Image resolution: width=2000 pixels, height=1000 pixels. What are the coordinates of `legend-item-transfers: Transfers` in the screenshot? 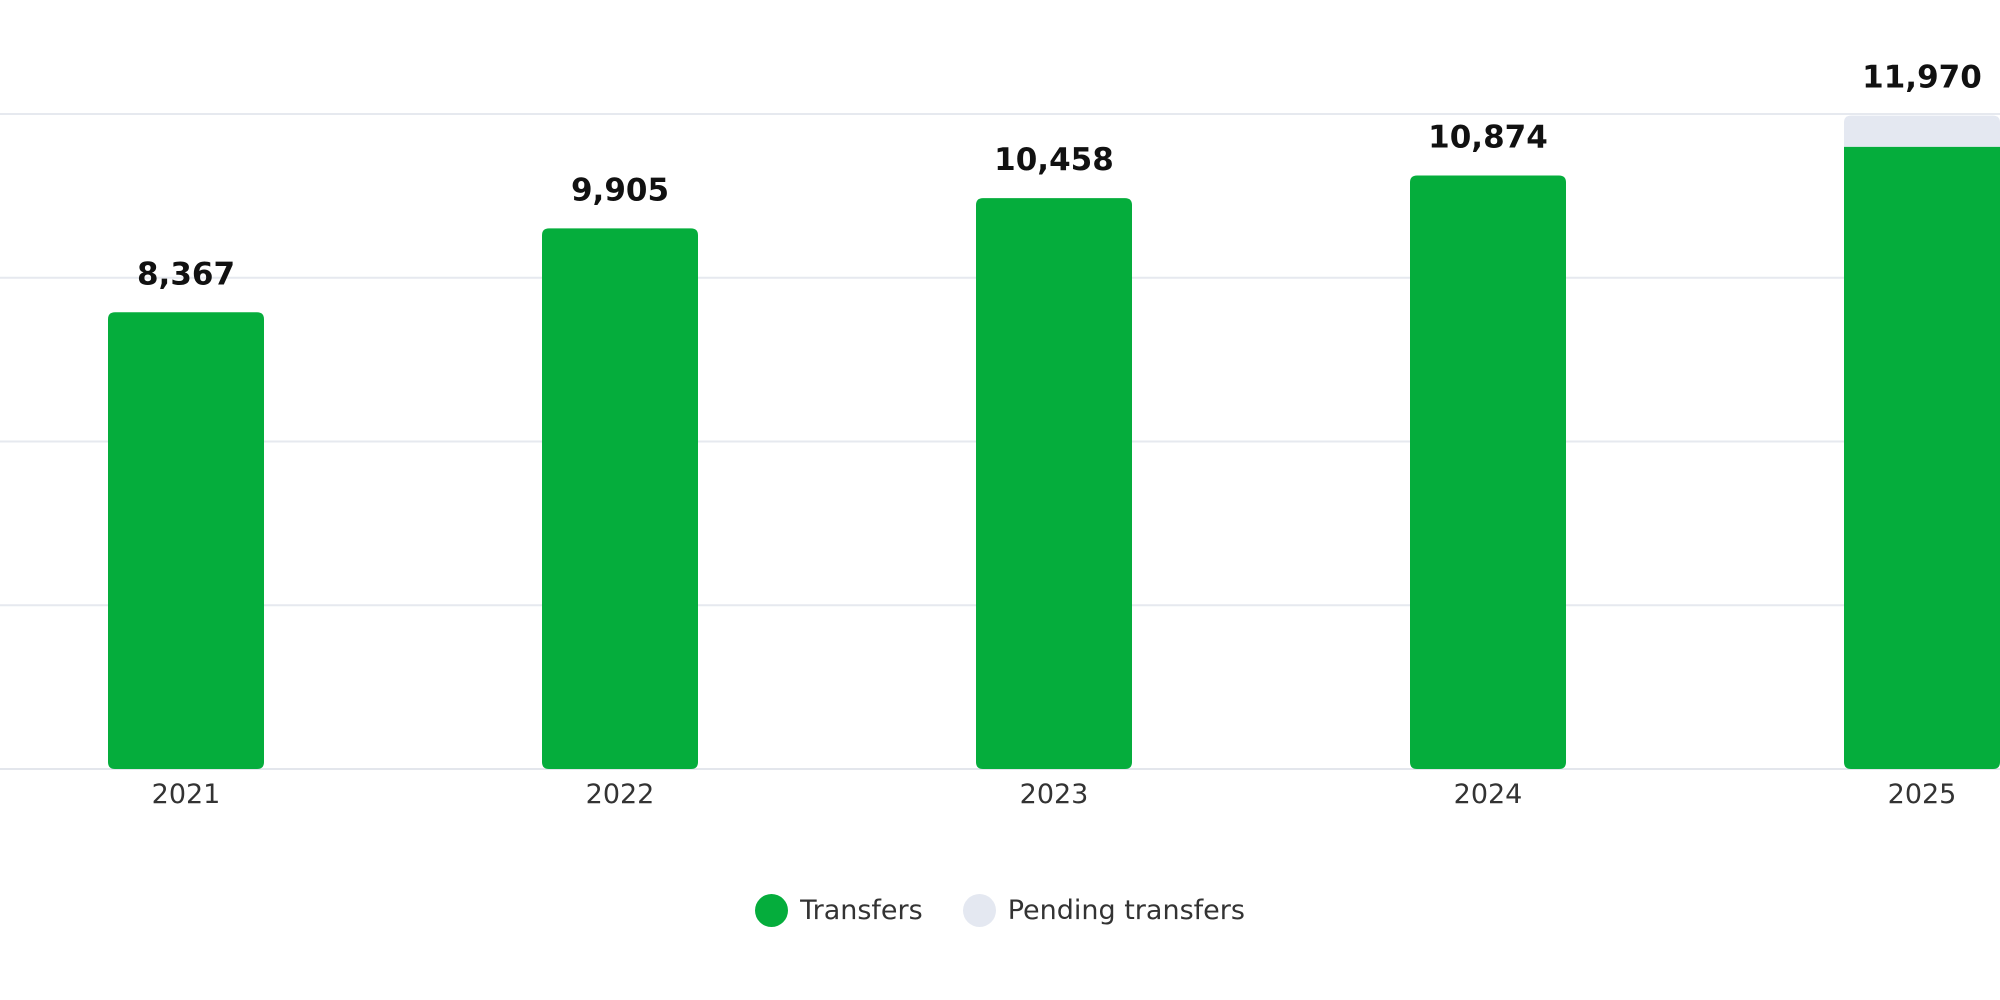 It's located at (839, 910).